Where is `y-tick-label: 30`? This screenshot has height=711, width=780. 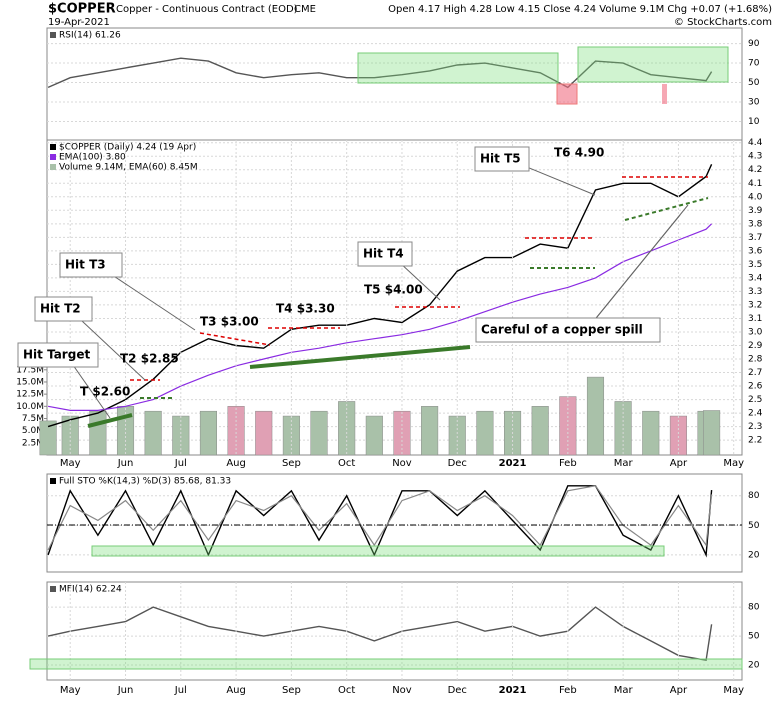
y-tick-label: 30 is located at coordinates (754, 103).